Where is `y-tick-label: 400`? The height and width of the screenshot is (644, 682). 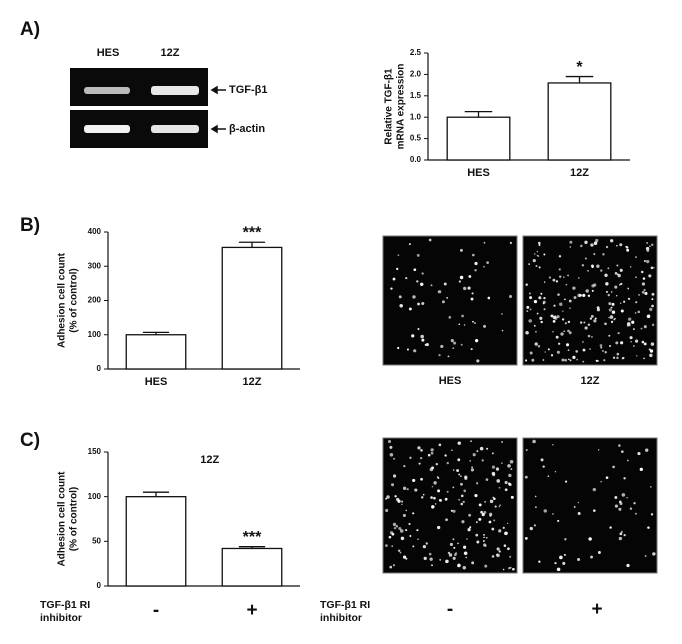 y-tick-label: 400 is located at coordinates (95, 231).